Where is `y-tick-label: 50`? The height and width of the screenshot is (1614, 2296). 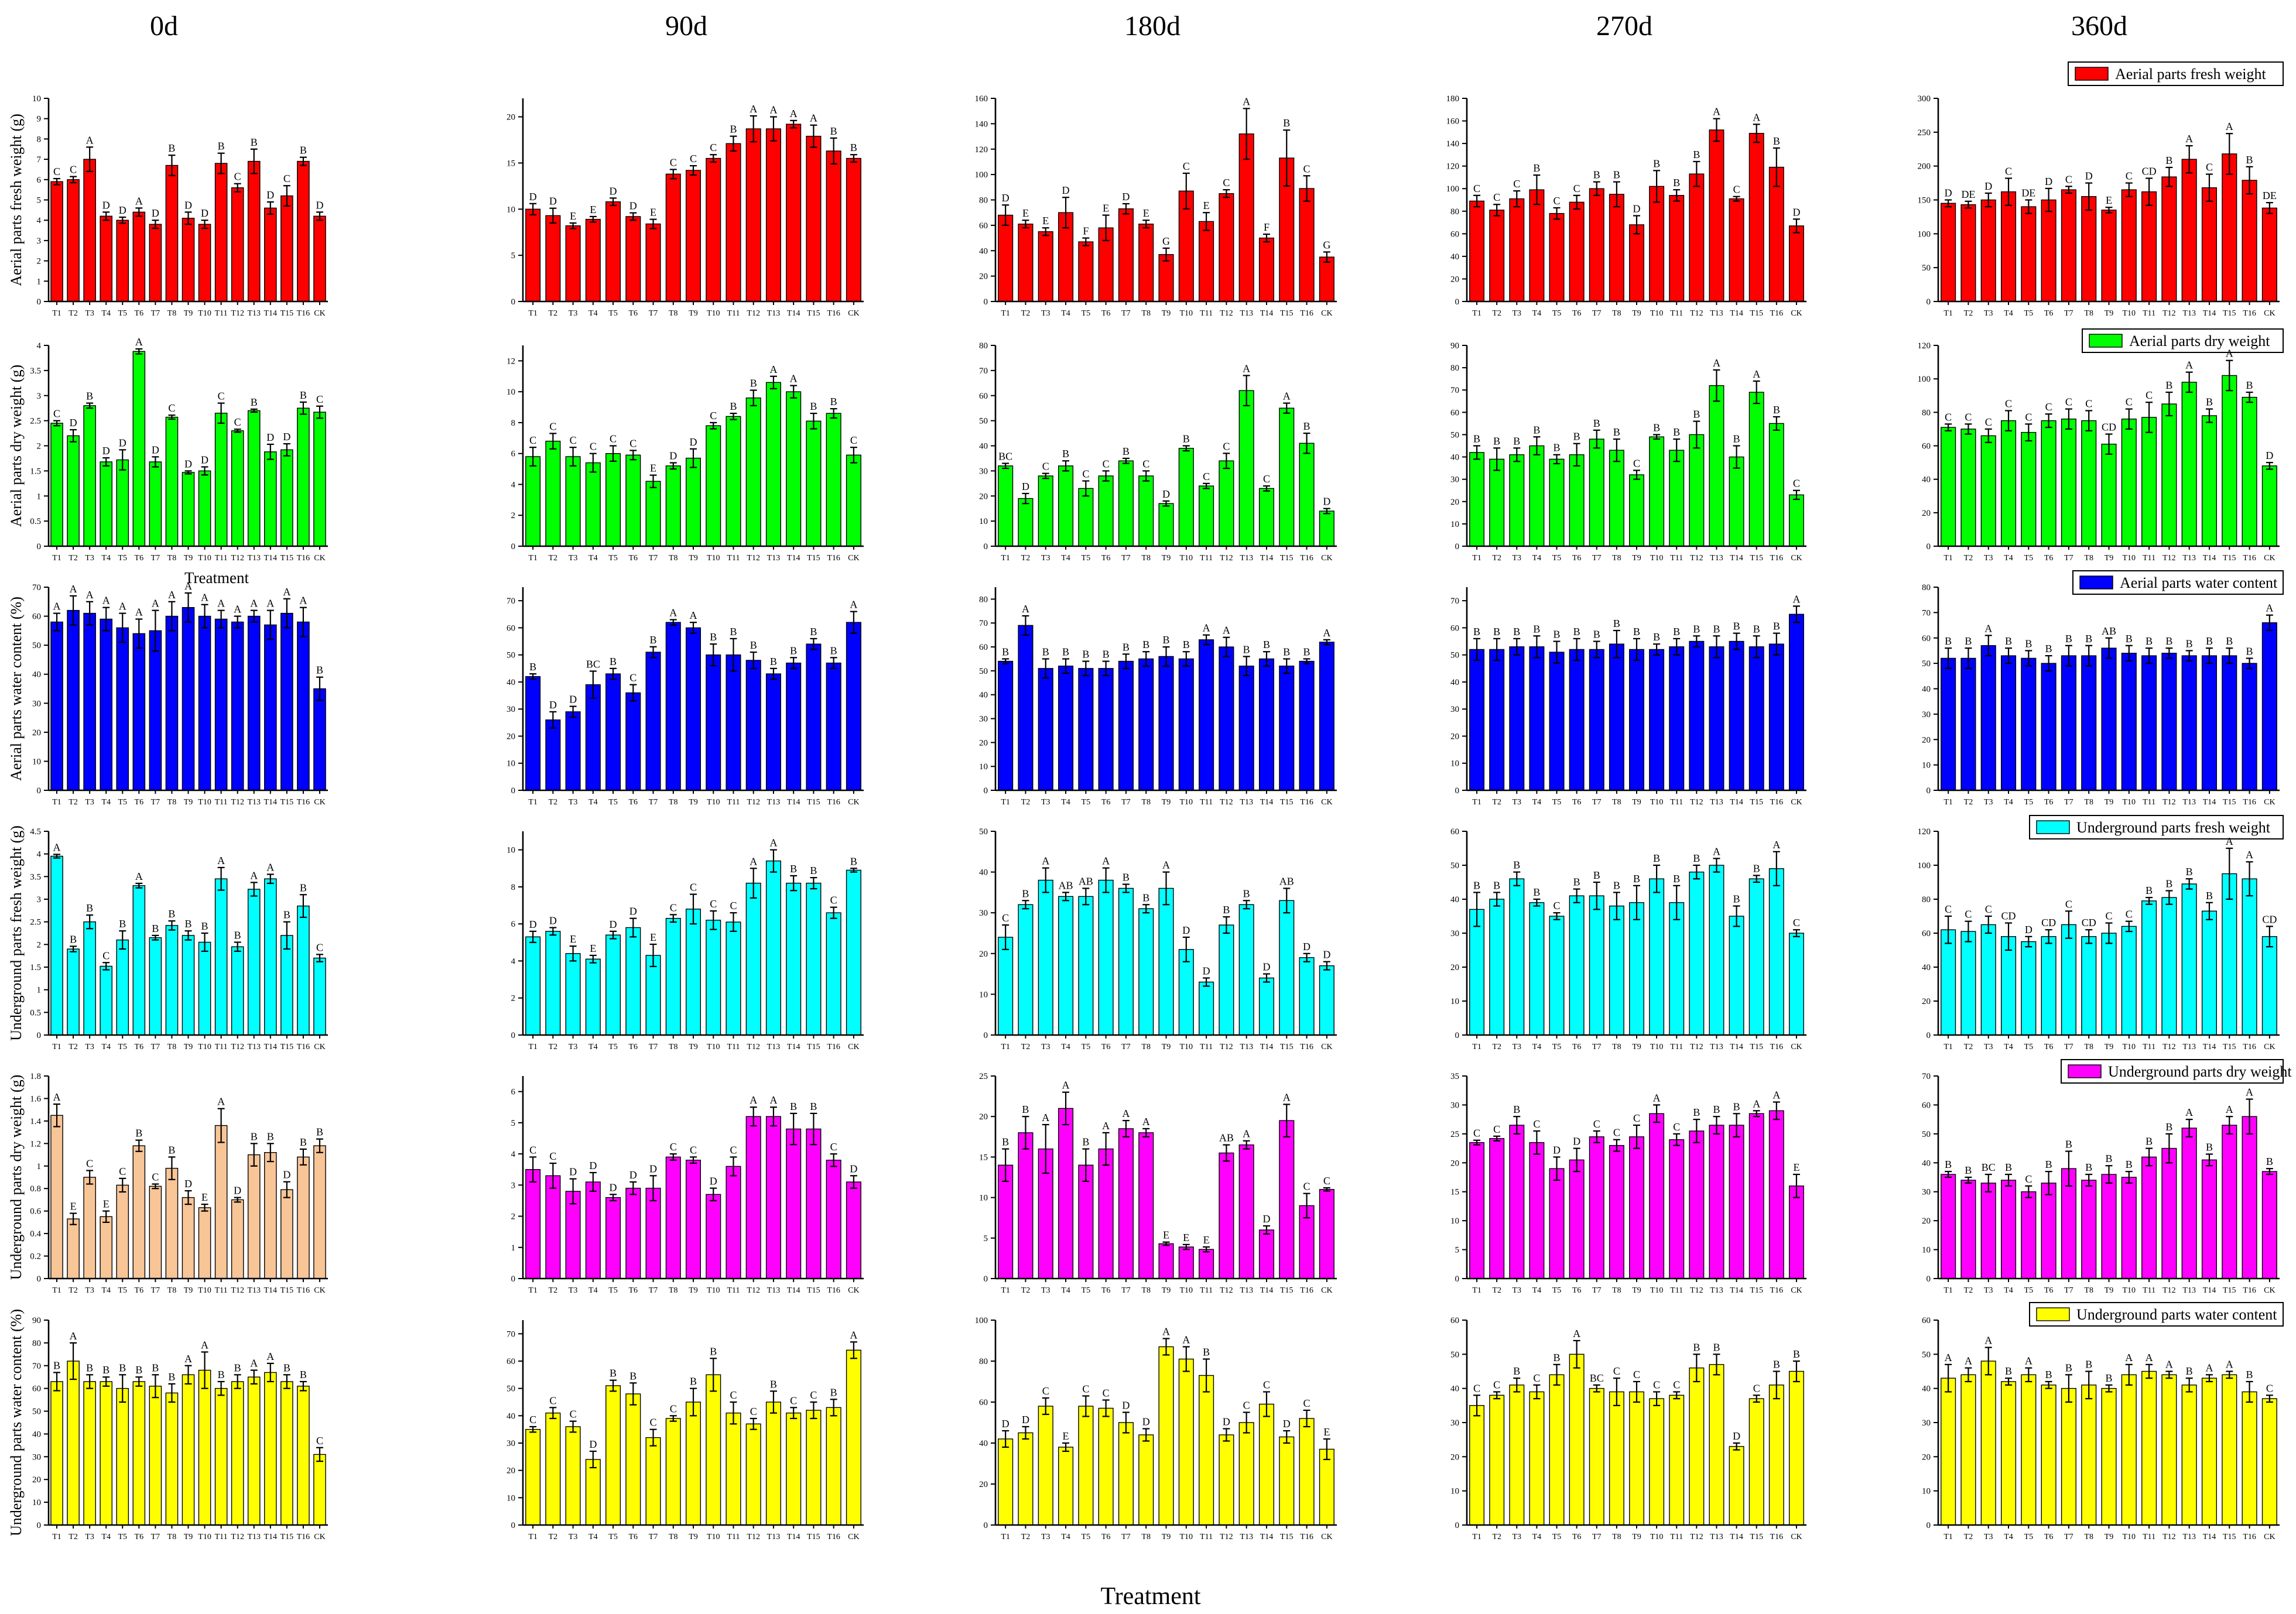 y-tick-label: 50 is located at coordinates (1926, 1354).